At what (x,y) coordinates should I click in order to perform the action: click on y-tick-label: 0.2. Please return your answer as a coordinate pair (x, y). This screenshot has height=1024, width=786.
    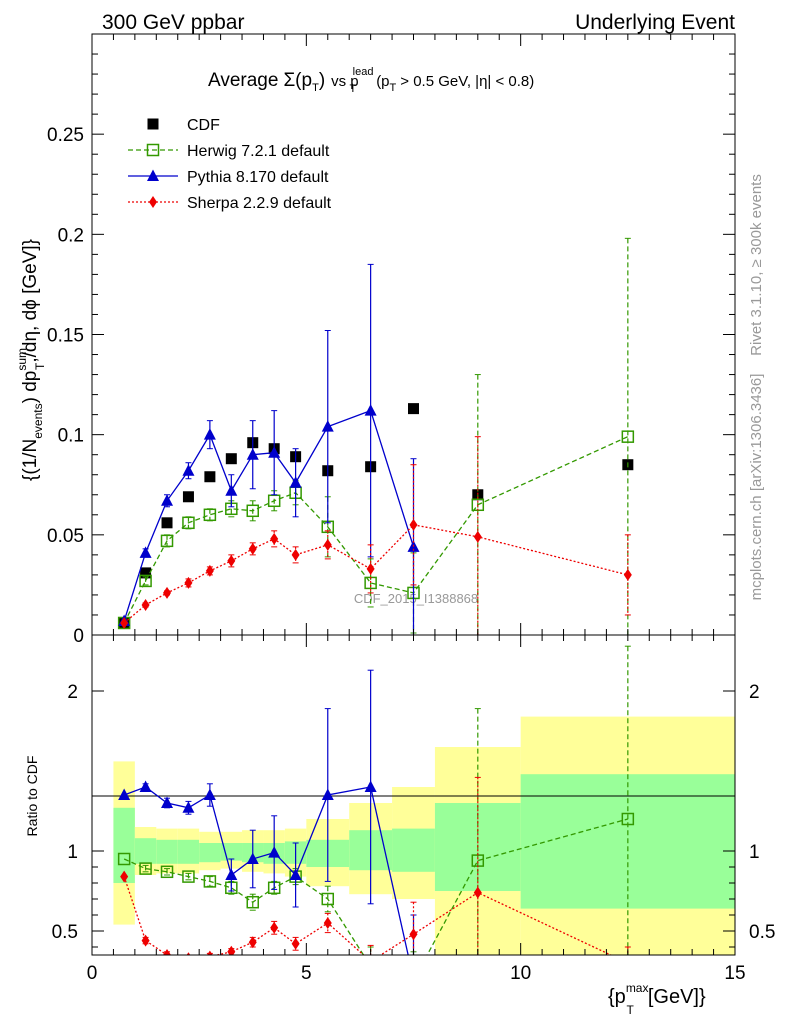
    Looking at the image, I should click on (71, 235).